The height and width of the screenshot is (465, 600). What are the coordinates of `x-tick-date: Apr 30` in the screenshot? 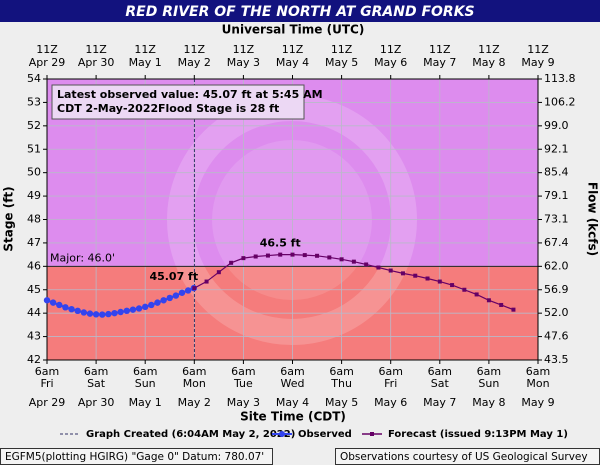 It's located at (96, 402).